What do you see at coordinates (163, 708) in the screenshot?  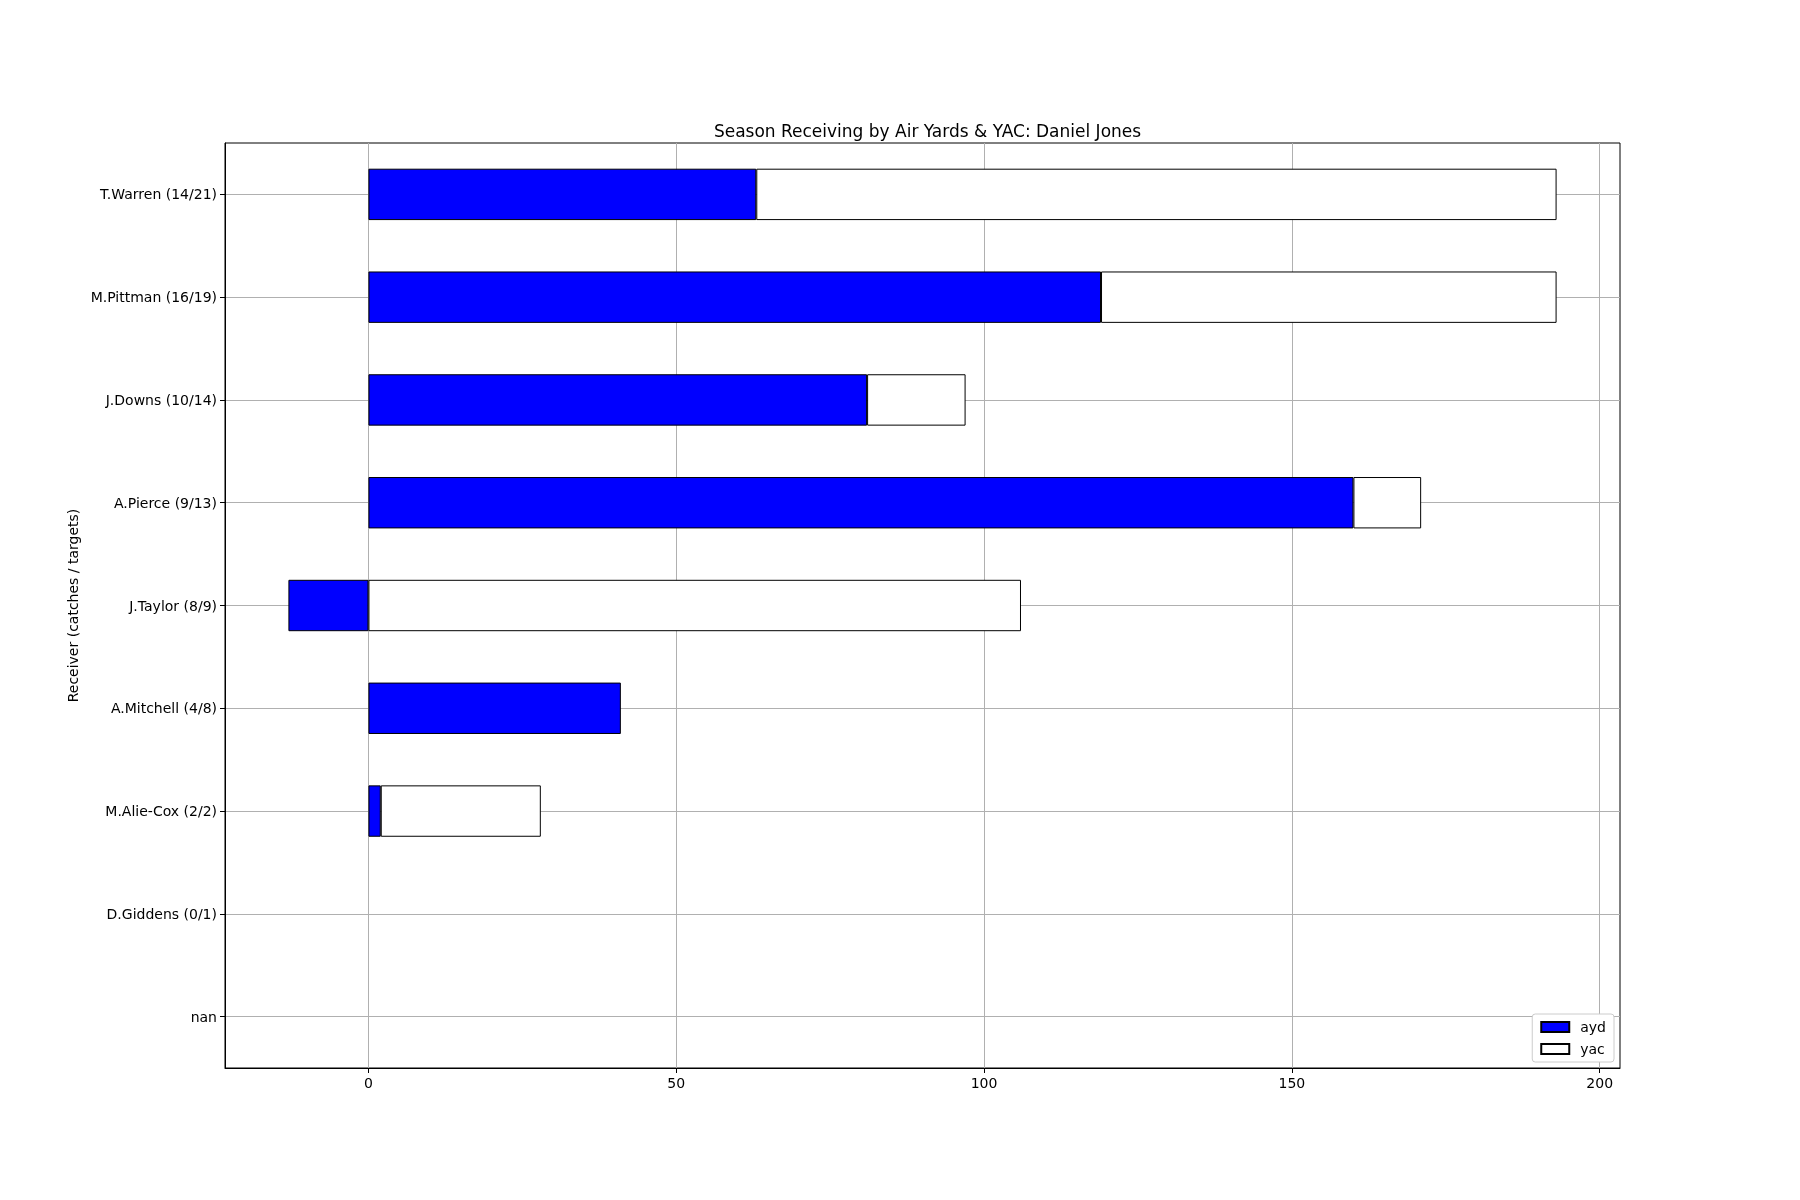 I see `y-tick-label: A.Mitchell (4/8)` at bounding box center [163, 708].